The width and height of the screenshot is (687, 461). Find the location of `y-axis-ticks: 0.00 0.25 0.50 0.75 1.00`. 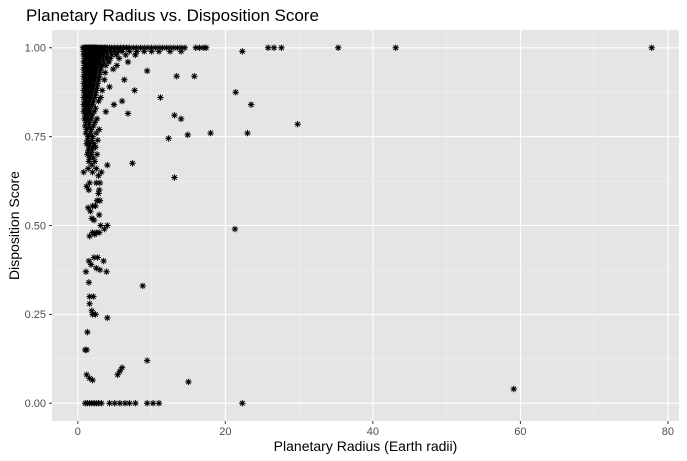

y-axis-ticks: 0.00 0.25 0.50 0.75 1.00 is located at coordinates (38, 226).